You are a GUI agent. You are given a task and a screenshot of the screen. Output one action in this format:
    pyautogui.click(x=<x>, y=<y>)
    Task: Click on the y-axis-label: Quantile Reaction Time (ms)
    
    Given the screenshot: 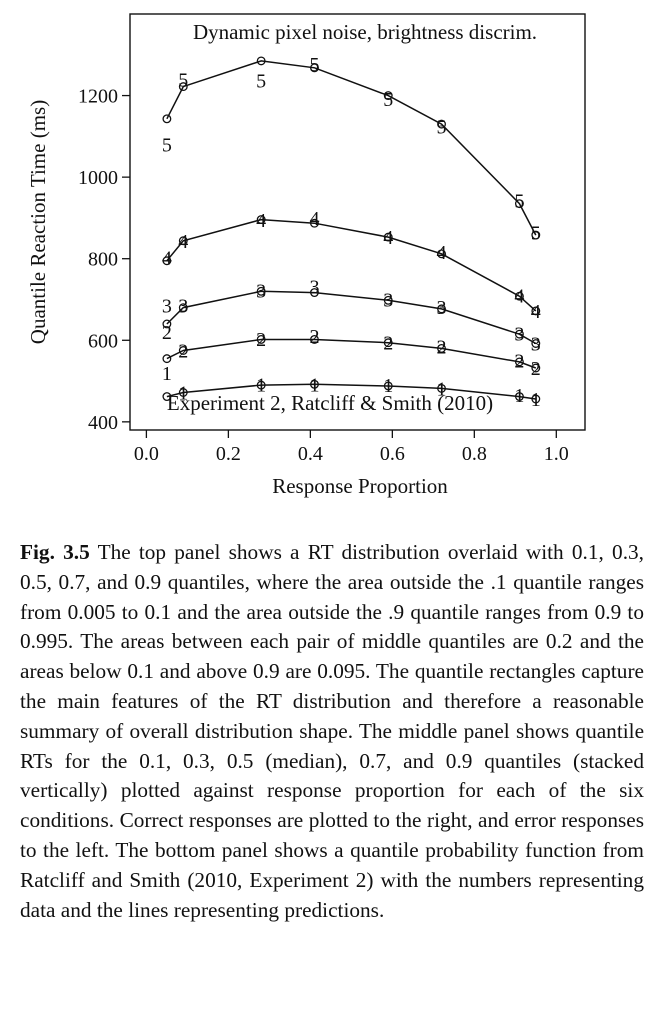 What is the action you would take?
    pyautogui.click(x=38, y=222)
    